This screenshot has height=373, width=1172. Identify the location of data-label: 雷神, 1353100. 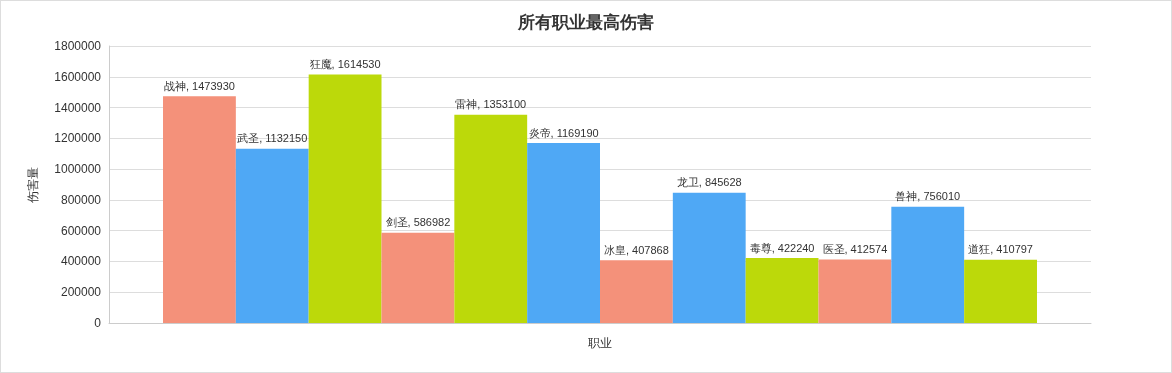
(491, 104).